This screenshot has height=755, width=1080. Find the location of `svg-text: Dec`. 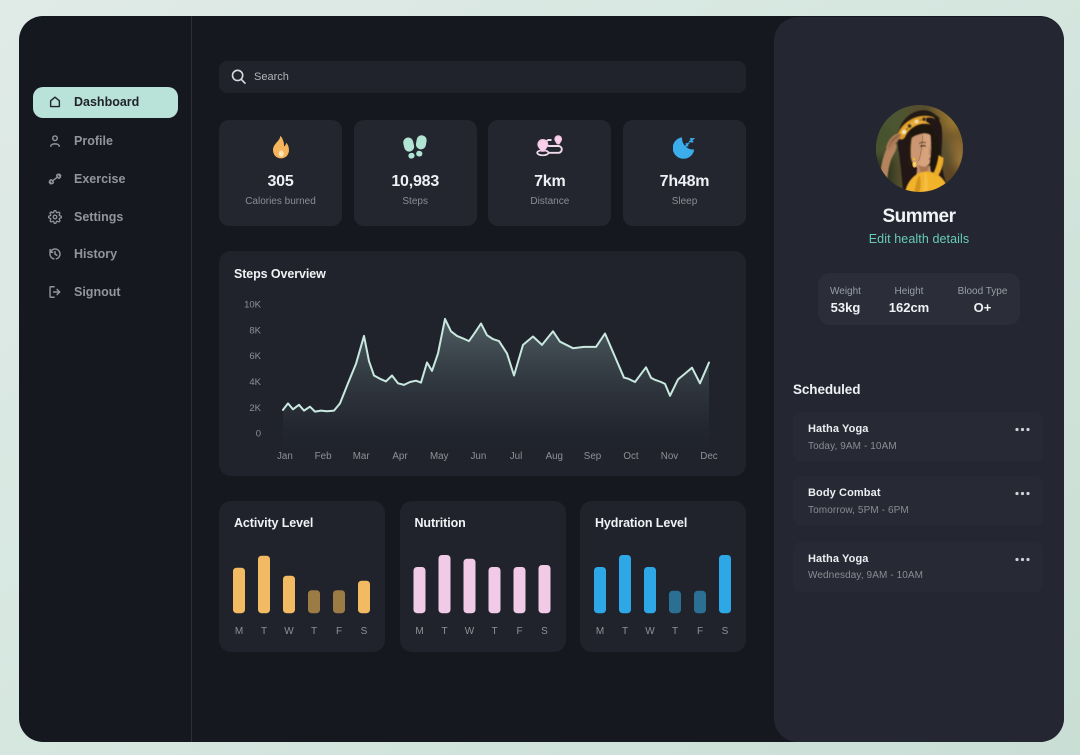

svg-text: Dec is located at coordinates (709, 456).